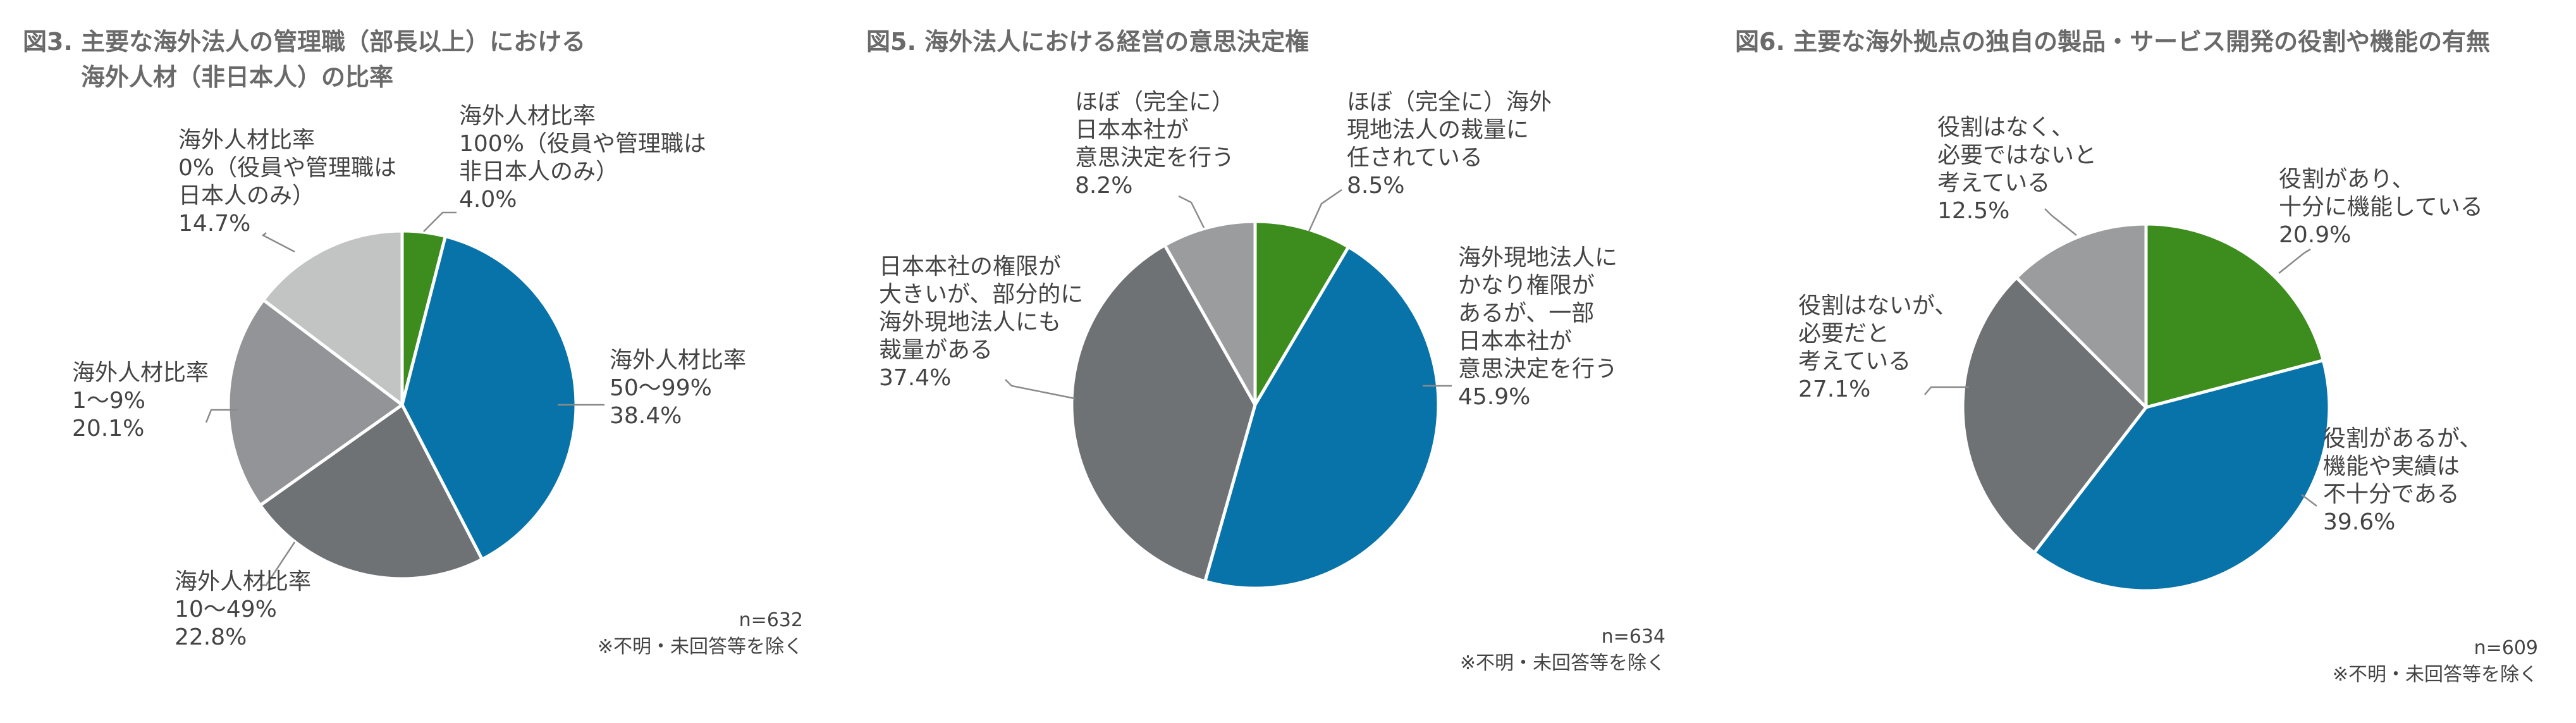 The height and width of the screenshot is (723, 2576). I want to click on chart-title-line: 図5. 海外法人における経営の意思決定権, so click(1087, 42).